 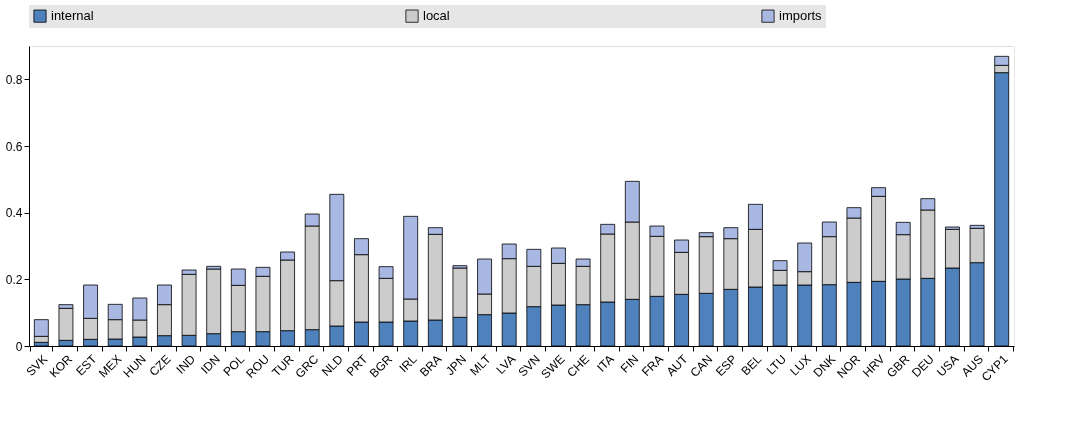 I want to click on x-tick-label: IRL, so click(x=408, y=363).